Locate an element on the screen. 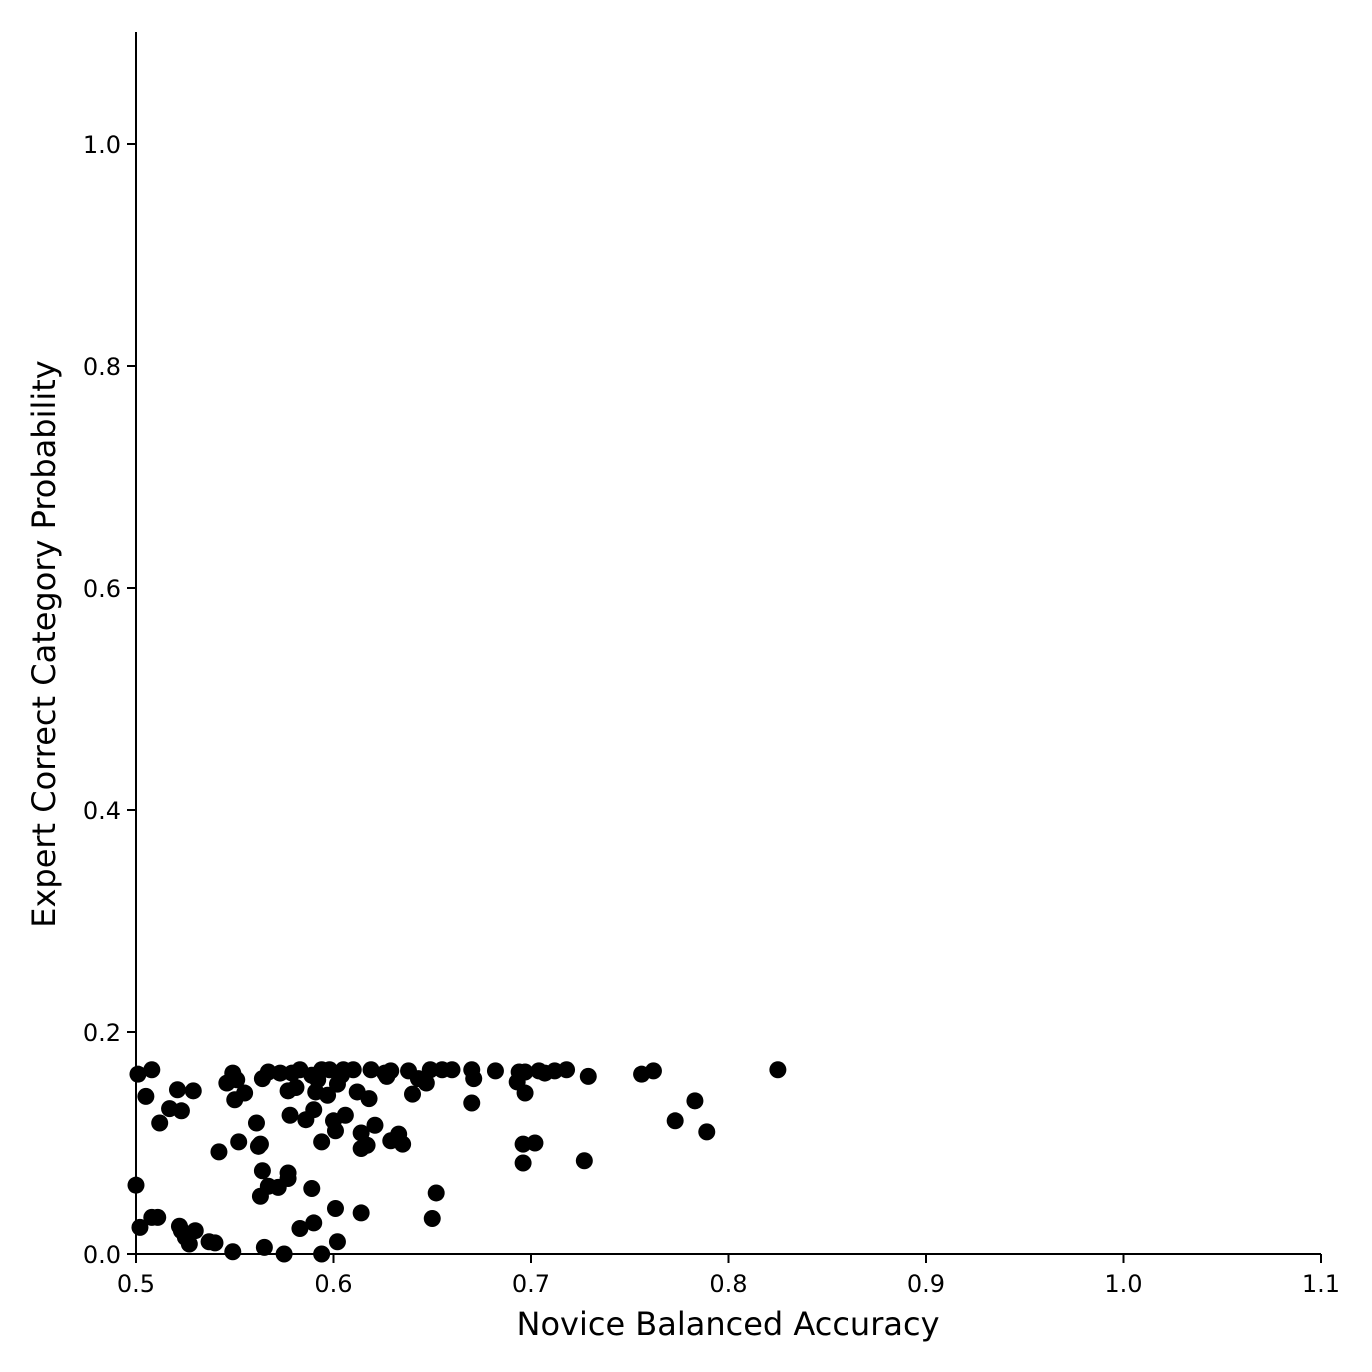  x-tick-label: 0.8 is located at coordinates (728, 1284).